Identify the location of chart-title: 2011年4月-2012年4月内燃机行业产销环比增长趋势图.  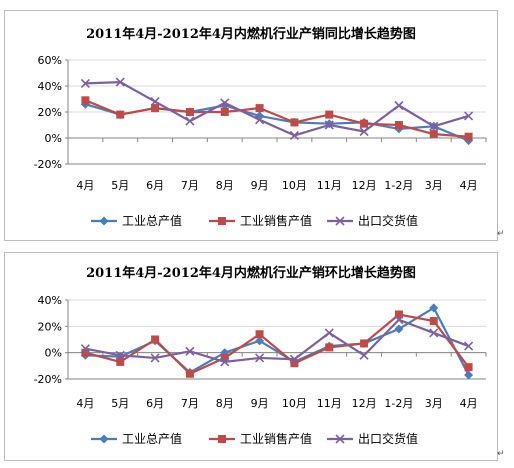
(251, 273).